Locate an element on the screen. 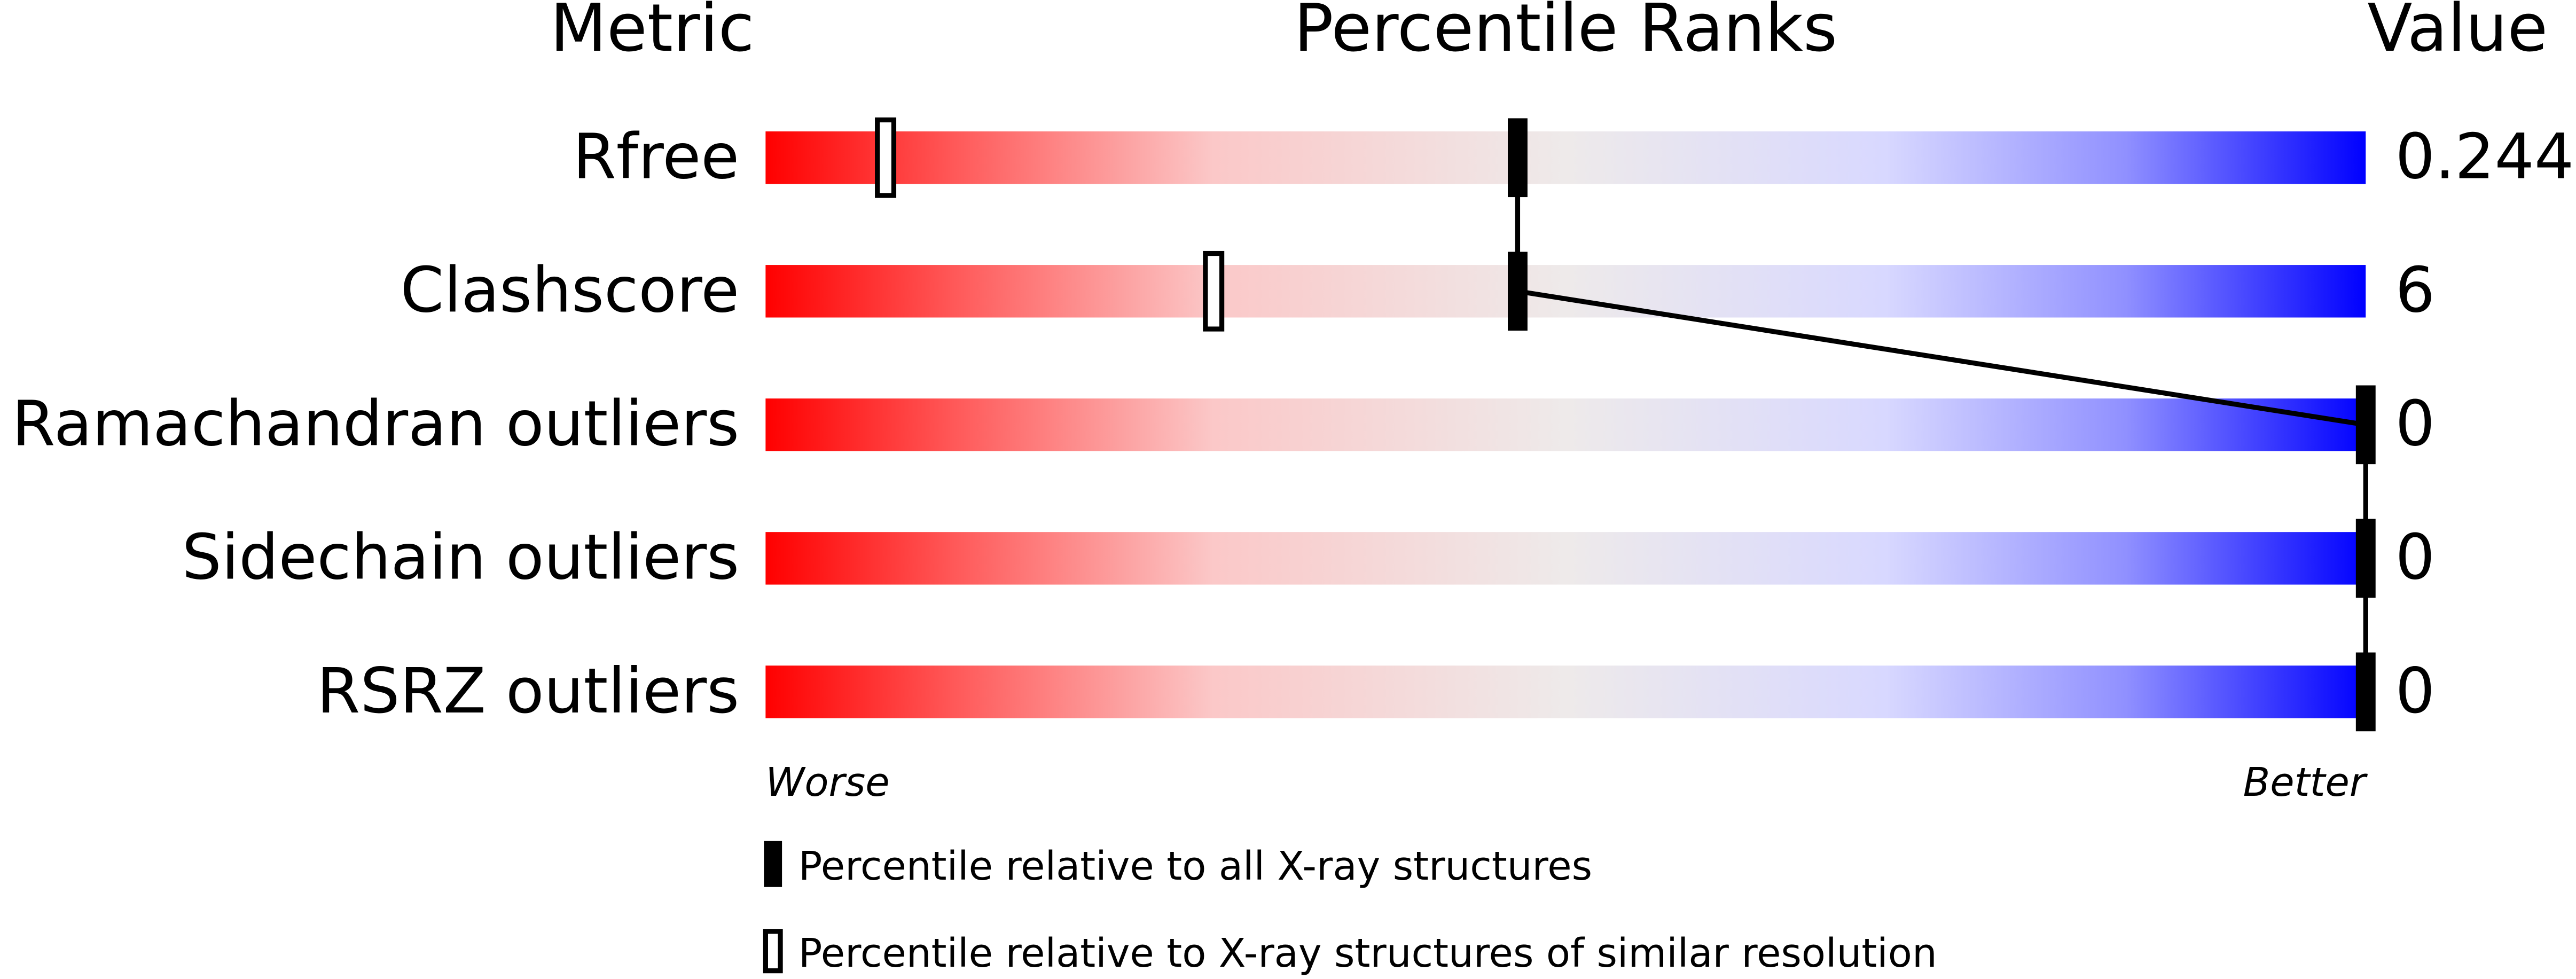  metric-value: 6 is located at coordinates (2415, 290).